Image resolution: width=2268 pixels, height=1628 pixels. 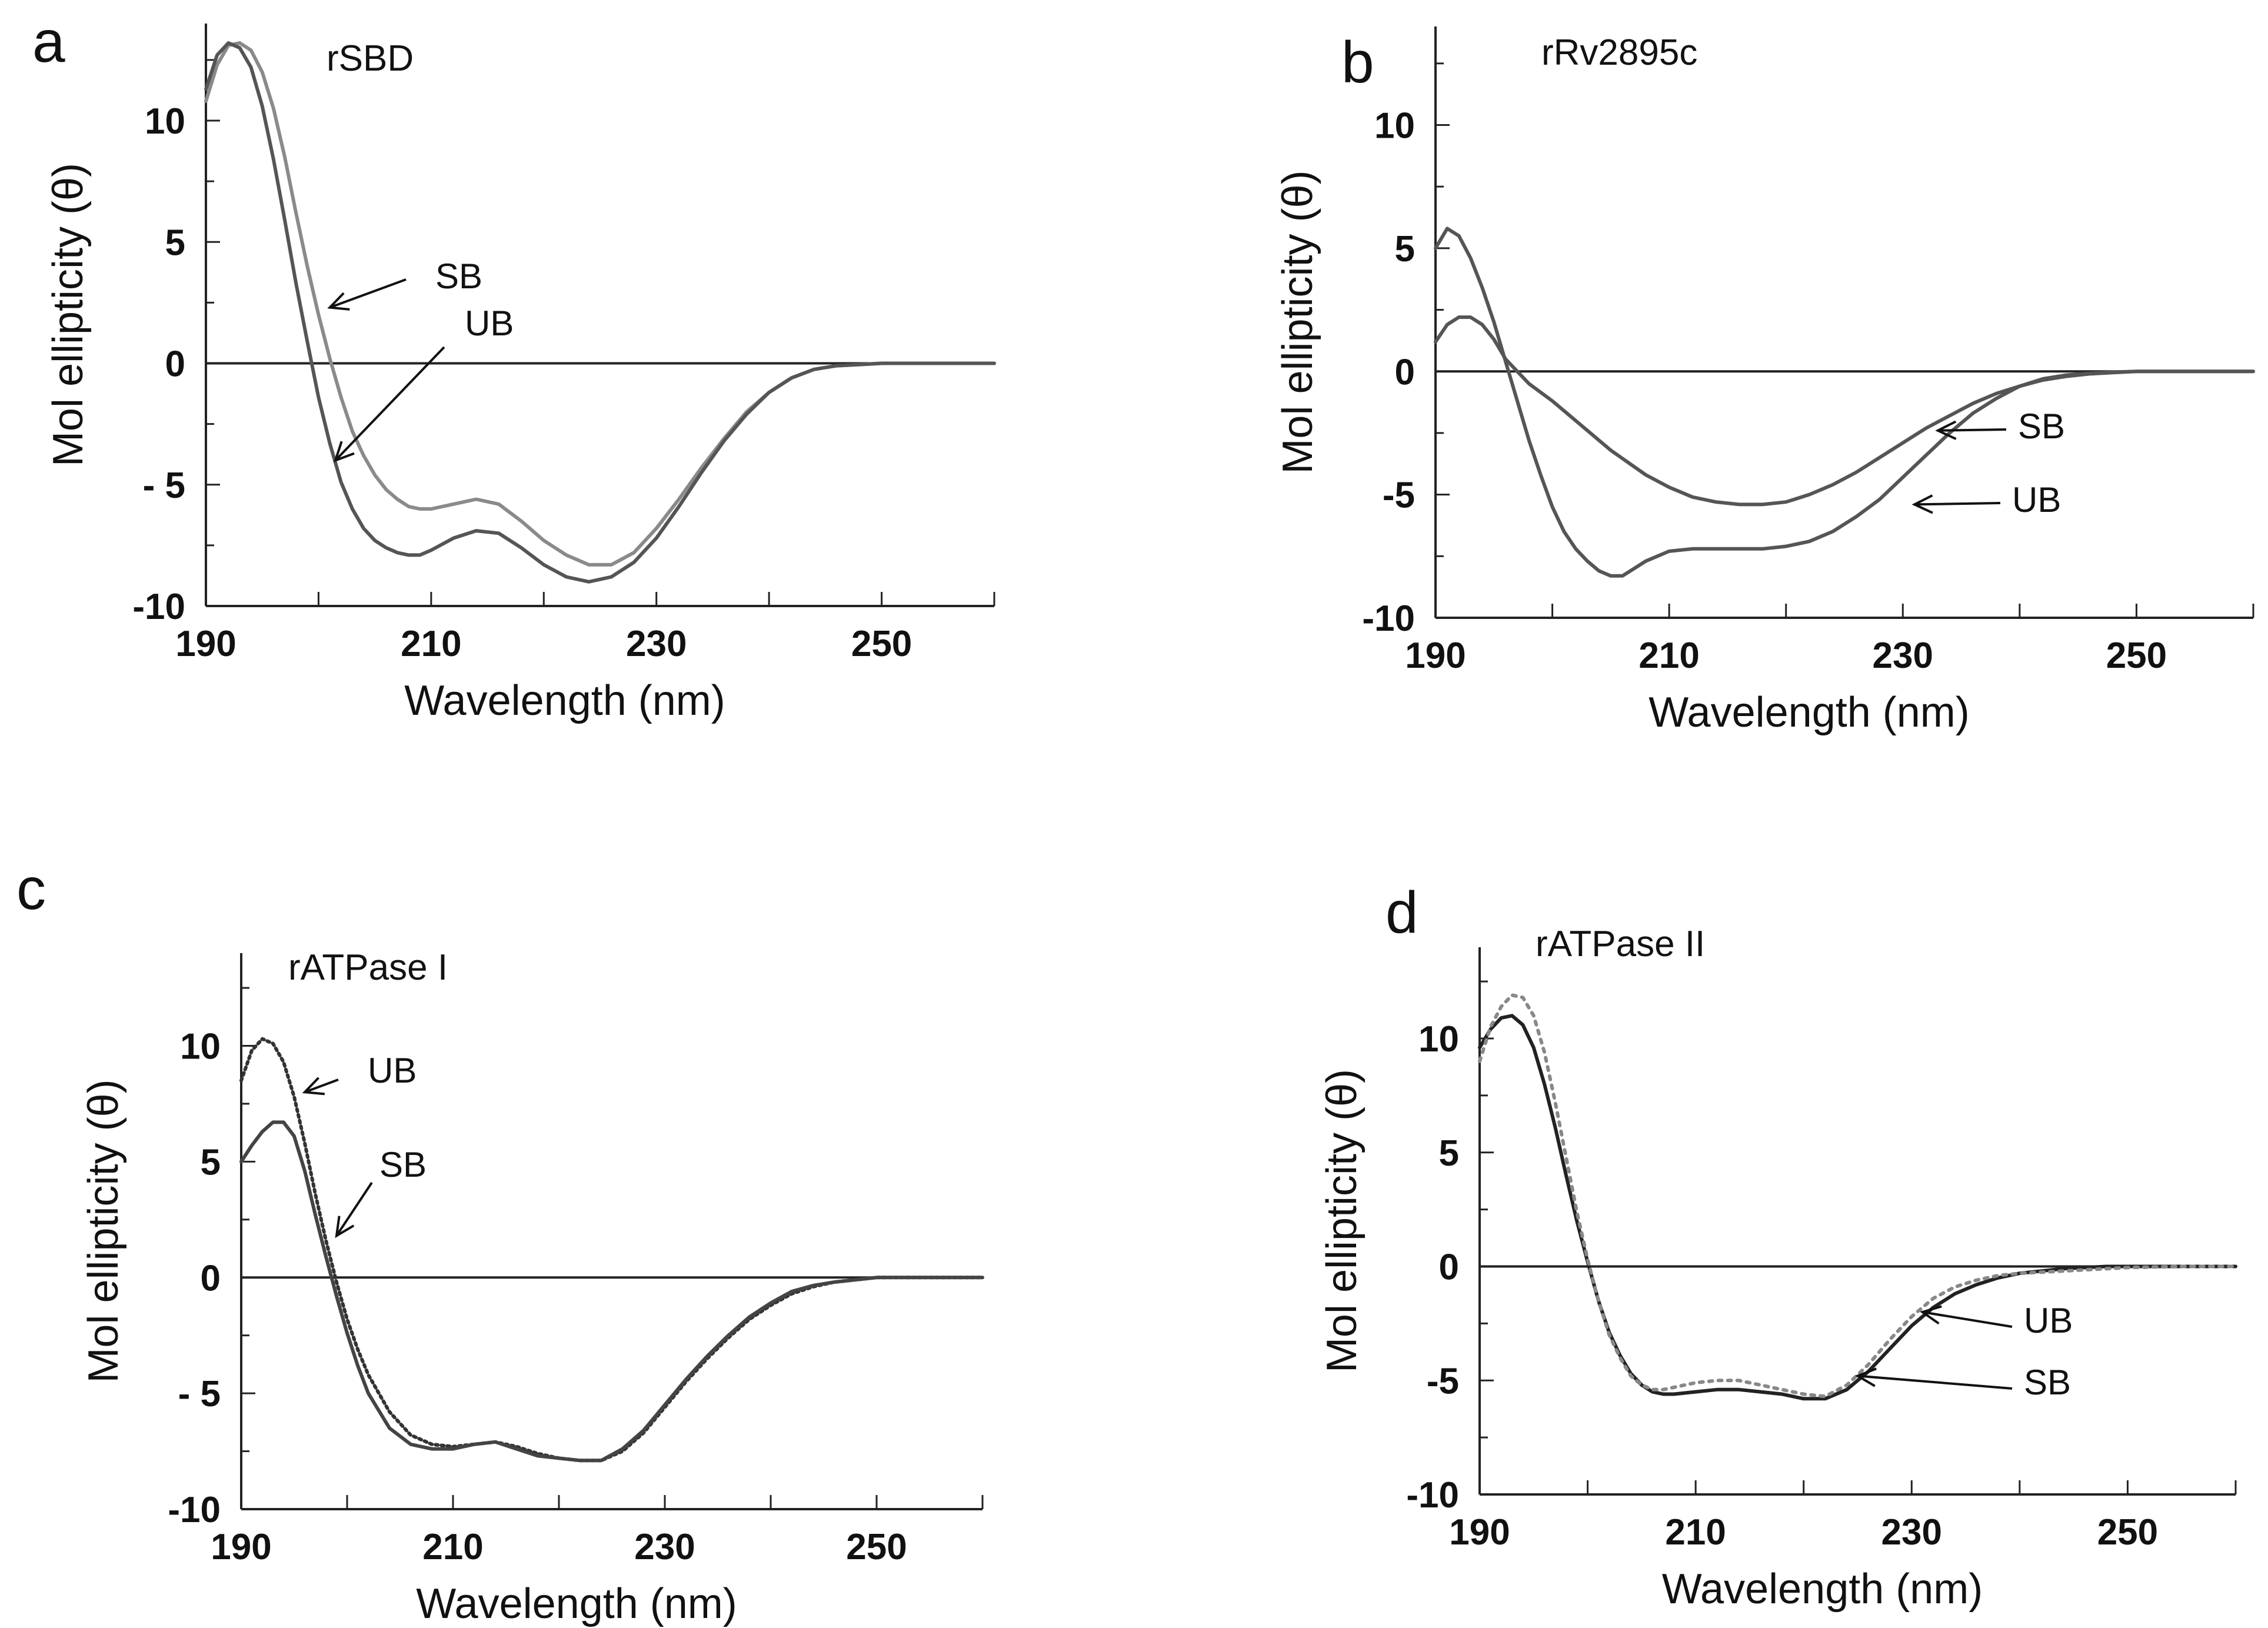 What do you see at coordinates (1402, 912) in the screenshot?
I see `panel-letter: d` at bounding box center [1402, 912].